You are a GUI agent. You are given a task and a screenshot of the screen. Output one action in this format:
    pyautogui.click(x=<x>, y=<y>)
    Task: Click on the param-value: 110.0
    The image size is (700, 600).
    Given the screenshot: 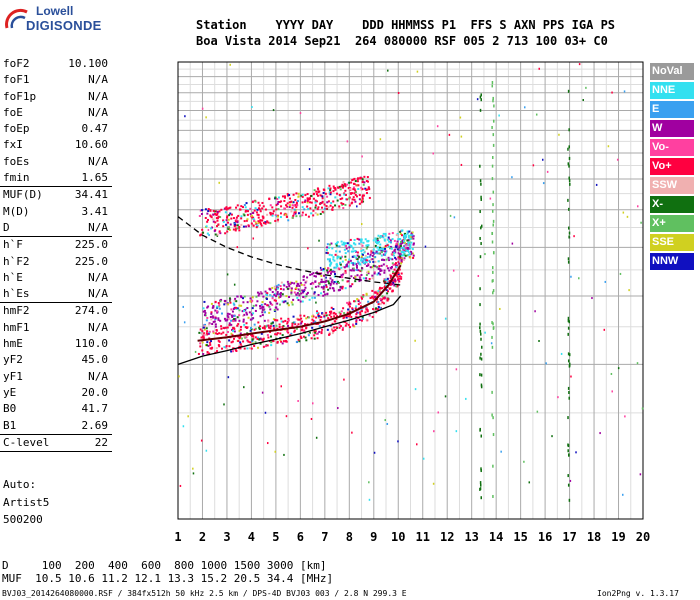 What is the action you would take?
    pyautogui.click(x=91, y=344)
    